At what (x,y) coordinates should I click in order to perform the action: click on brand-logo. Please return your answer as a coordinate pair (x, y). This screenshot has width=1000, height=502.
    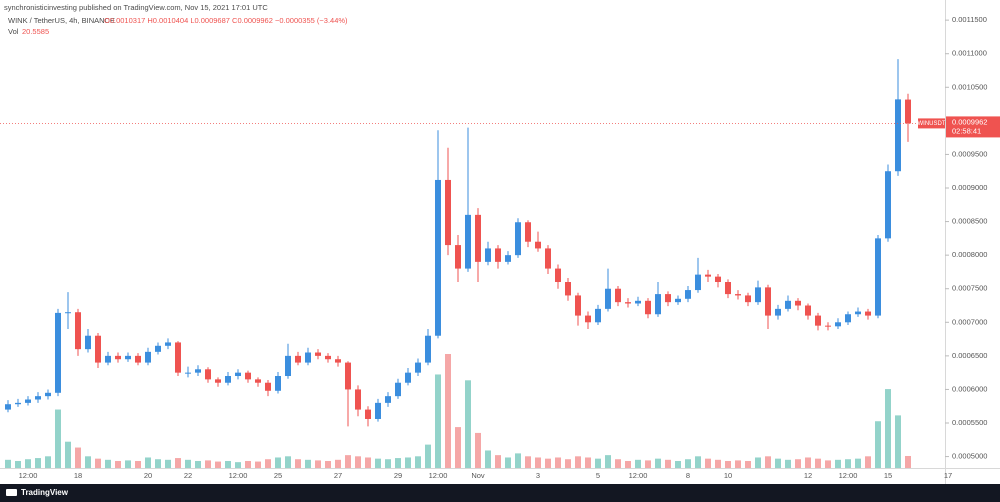
    Looking at the image, I should click on (11, 492).